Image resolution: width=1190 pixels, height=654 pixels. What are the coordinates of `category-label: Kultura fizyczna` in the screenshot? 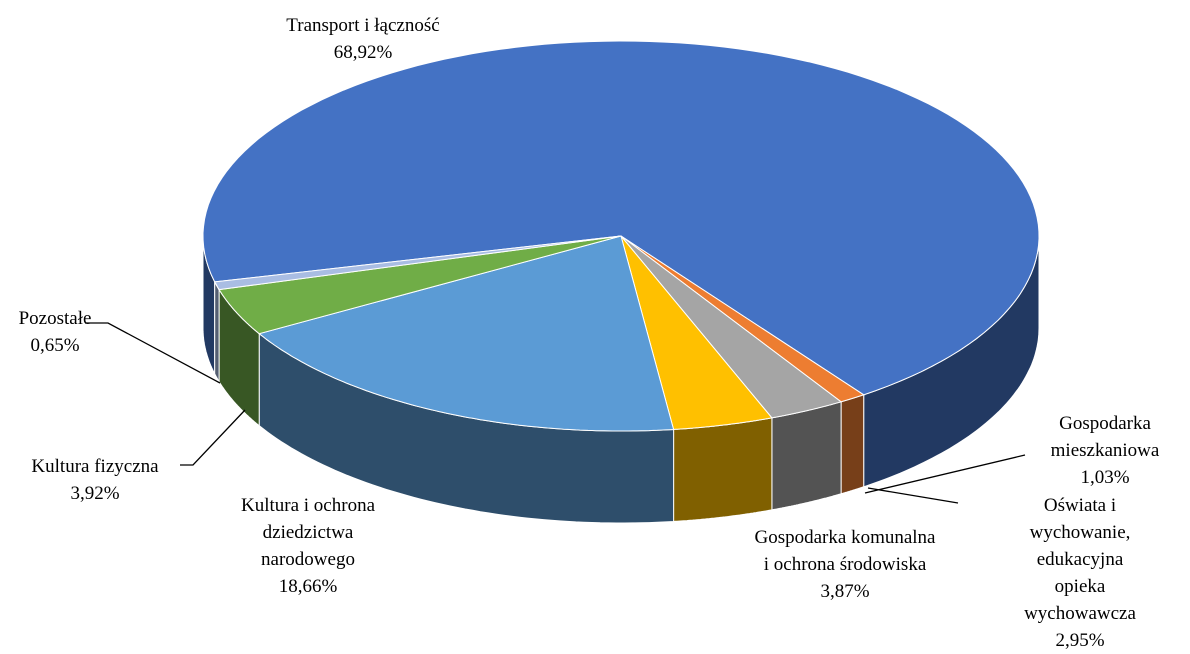 It's located at (95, 466).